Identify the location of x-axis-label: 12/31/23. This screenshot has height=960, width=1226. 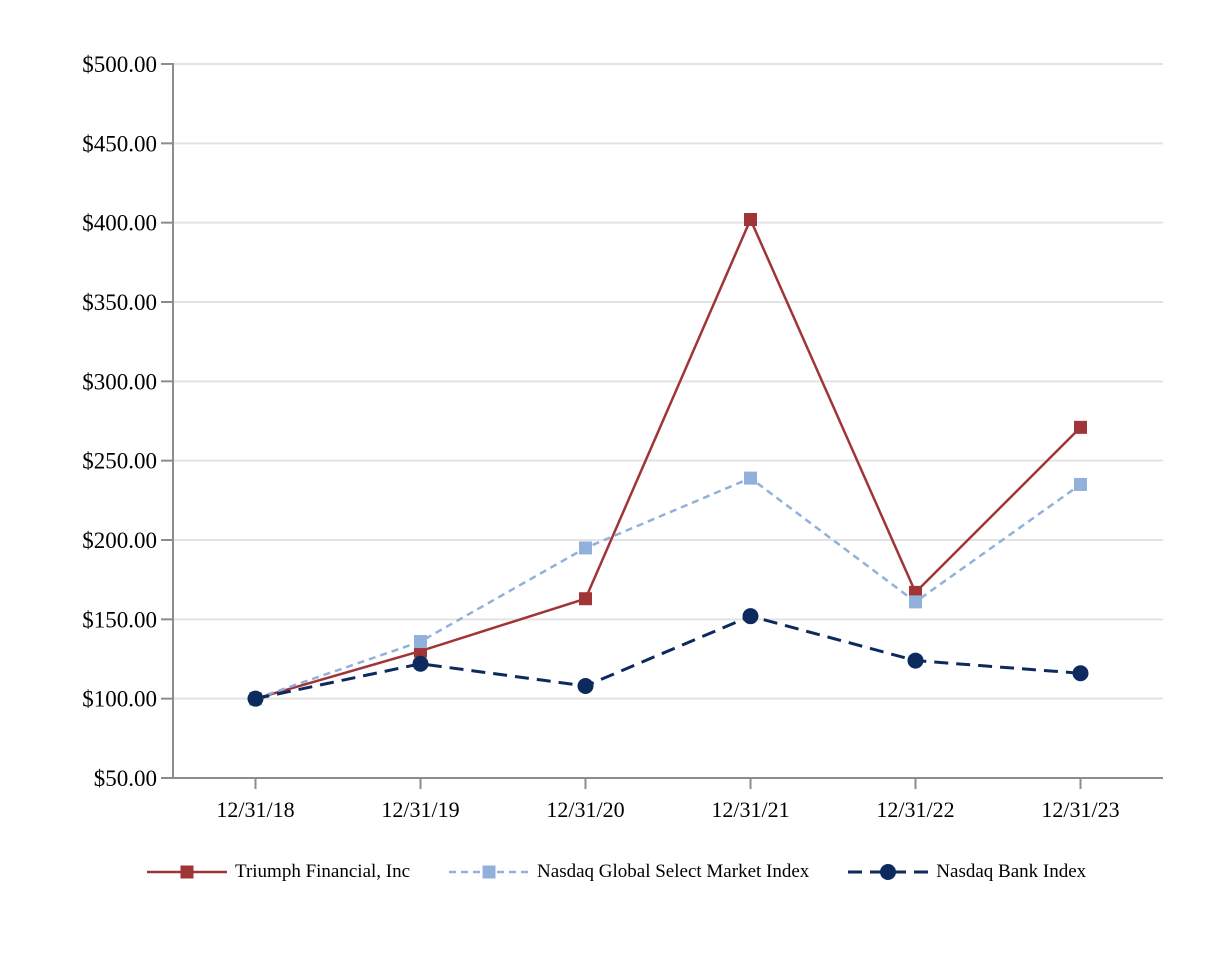
(1080, 809).